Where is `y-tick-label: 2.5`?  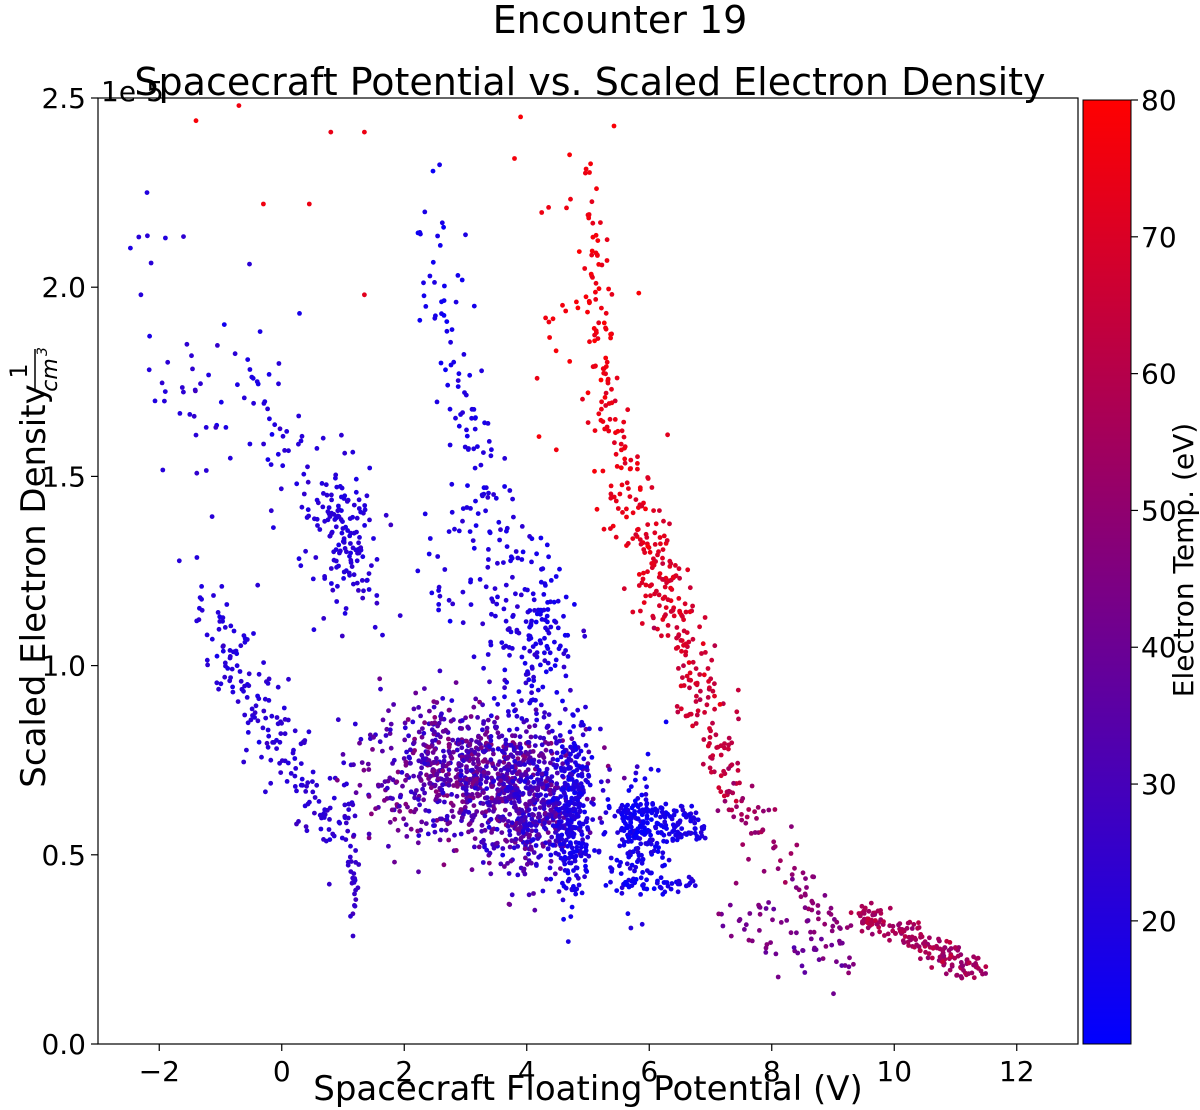 y-tick-label: 2.5 is located at coordinates (63, 98).